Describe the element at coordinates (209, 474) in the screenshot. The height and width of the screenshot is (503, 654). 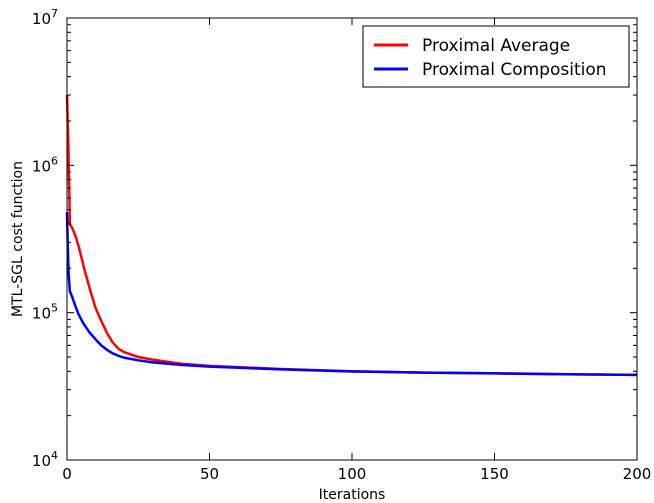
I see `x-tick-label: 50` at that location.